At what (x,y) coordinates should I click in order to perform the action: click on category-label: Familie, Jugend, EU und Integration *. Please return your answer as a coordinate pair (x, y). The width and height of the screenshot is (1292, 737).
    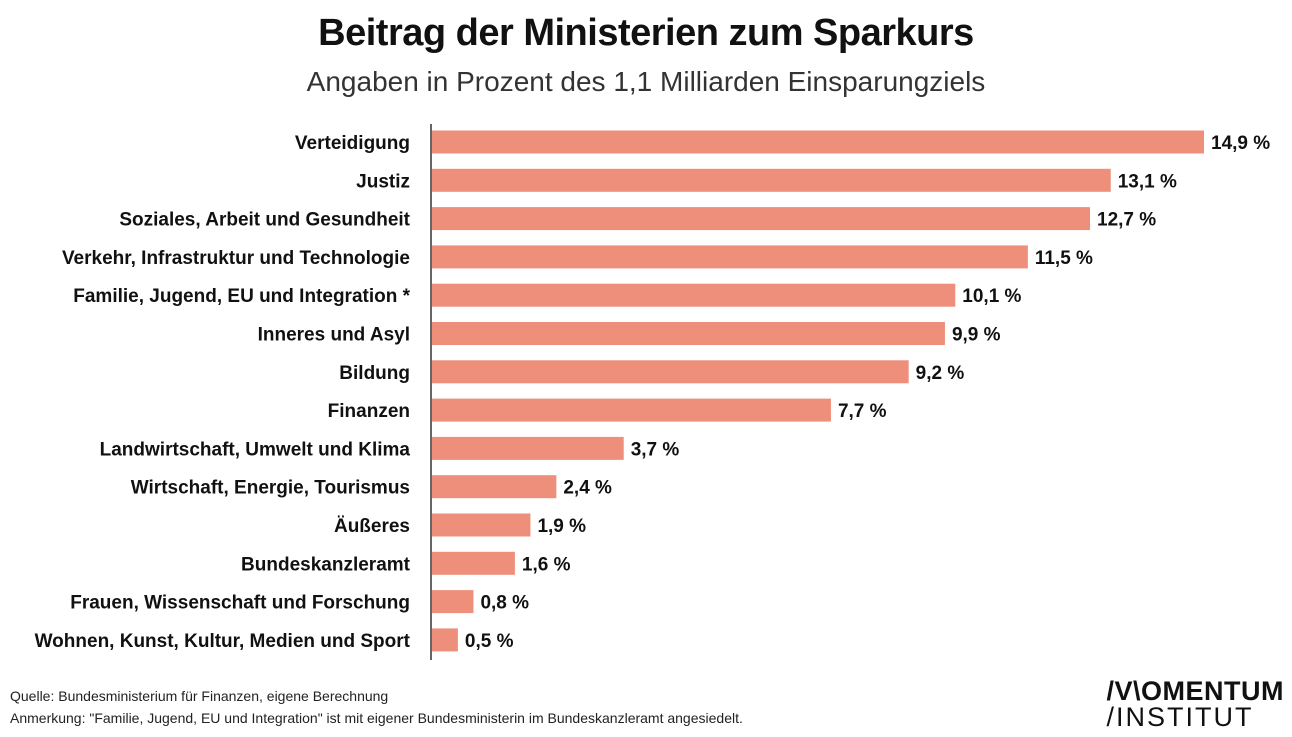
    Looking at the image, I should click on (241, 296).